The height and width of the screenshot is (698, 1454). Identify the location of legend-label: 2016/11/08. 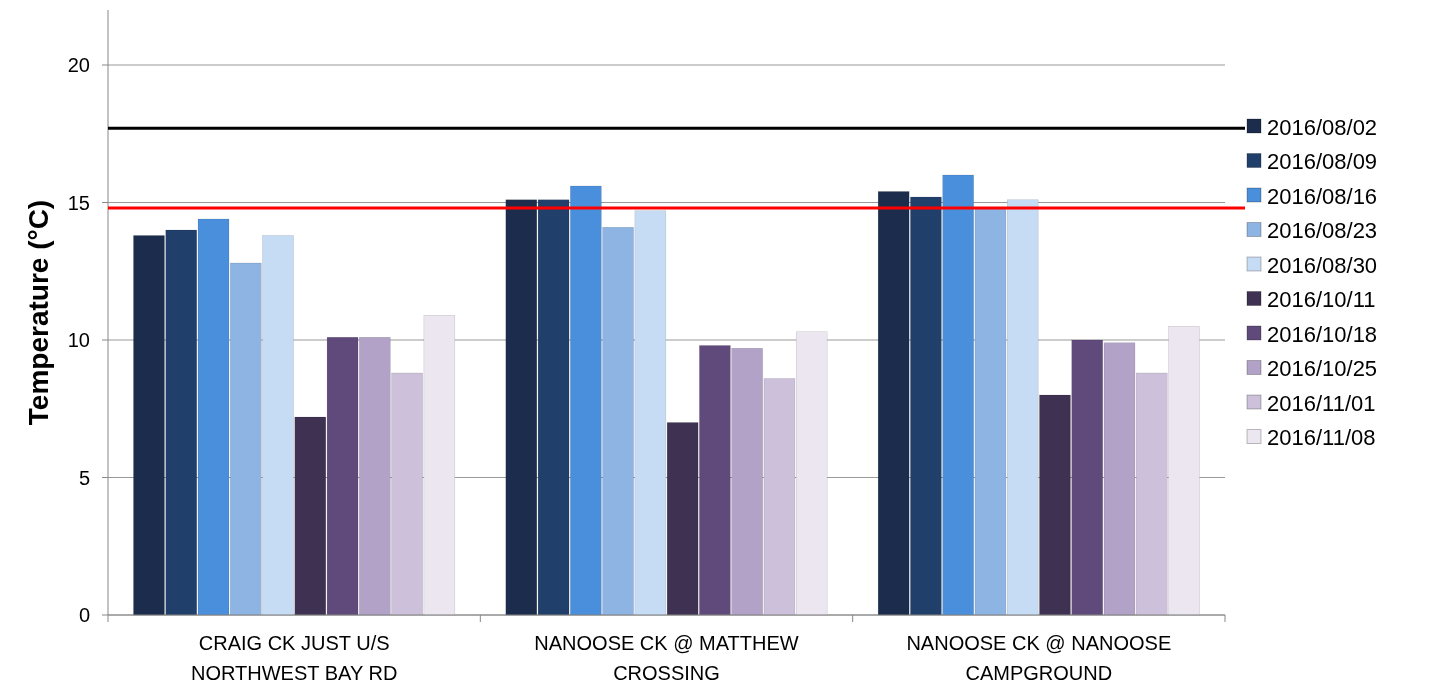
(1321, 438).